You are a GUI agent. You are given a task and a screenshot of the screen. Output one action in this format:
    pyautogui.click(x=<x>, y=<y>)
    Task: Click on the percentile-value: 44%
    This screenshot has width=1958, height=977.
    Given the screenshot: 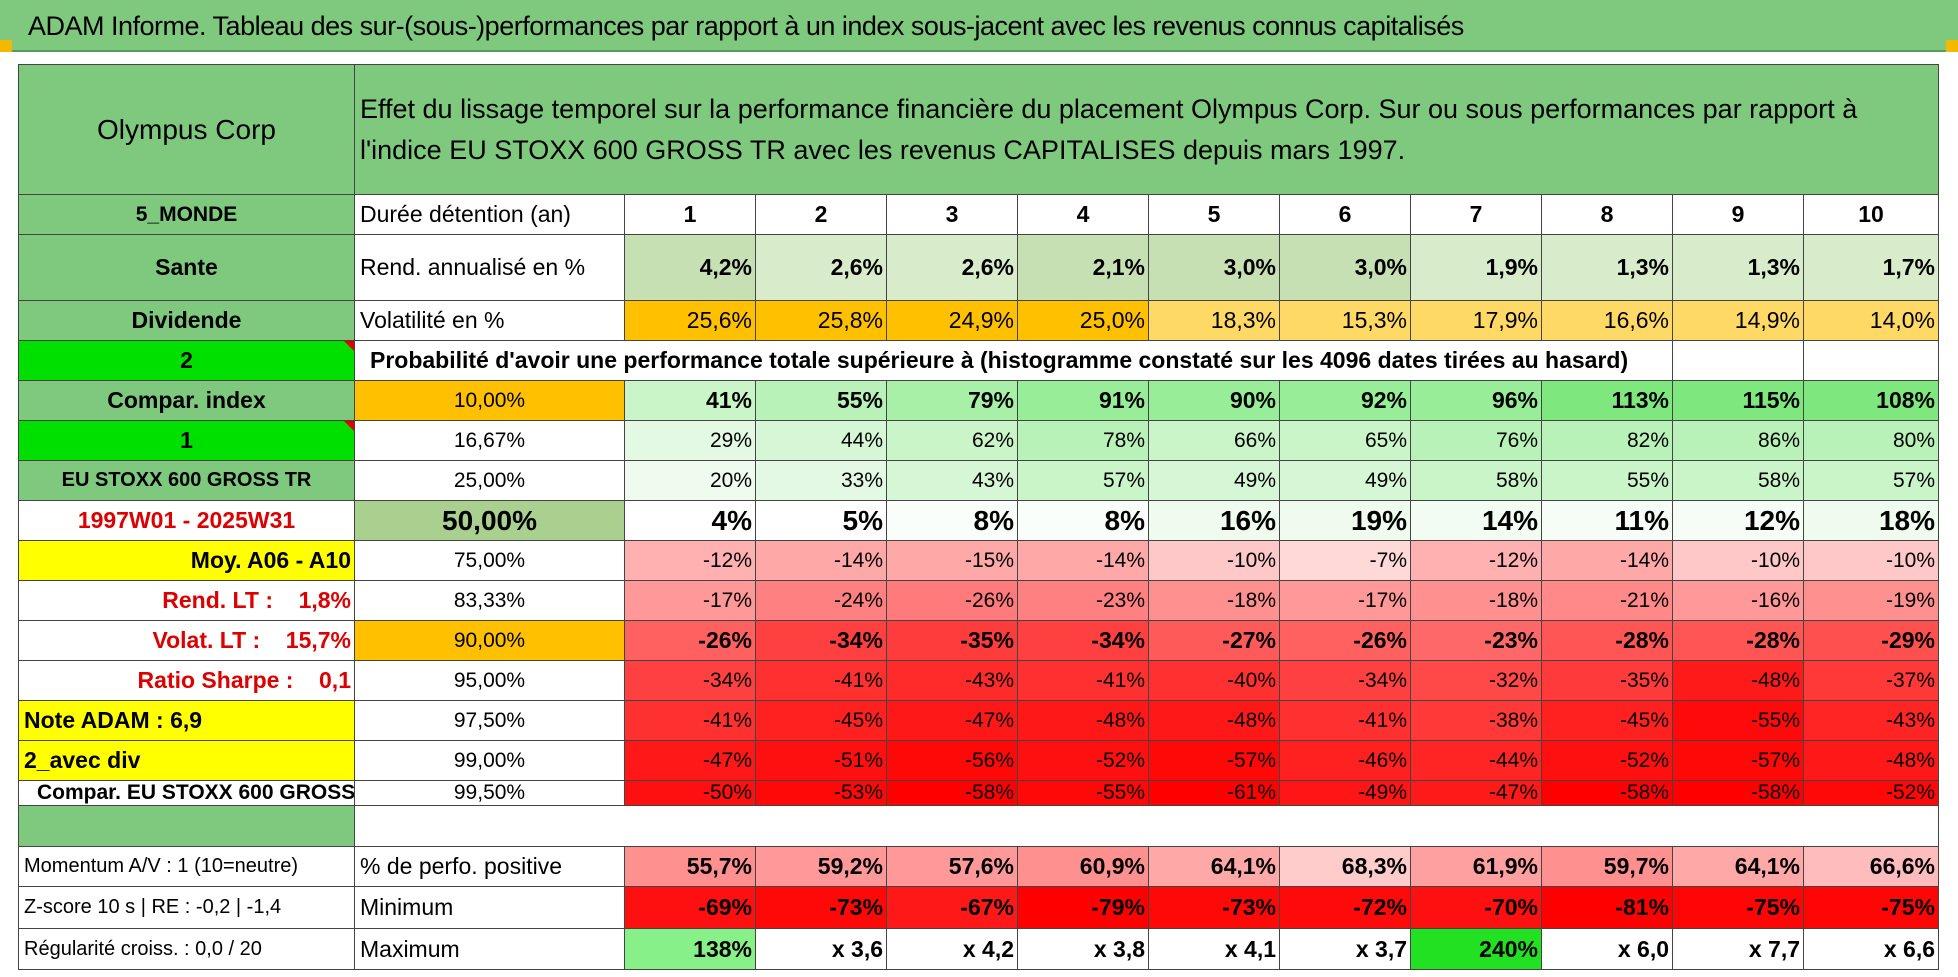 What is the action you would take?
    pyautogui.click(x=821, y=441)
    